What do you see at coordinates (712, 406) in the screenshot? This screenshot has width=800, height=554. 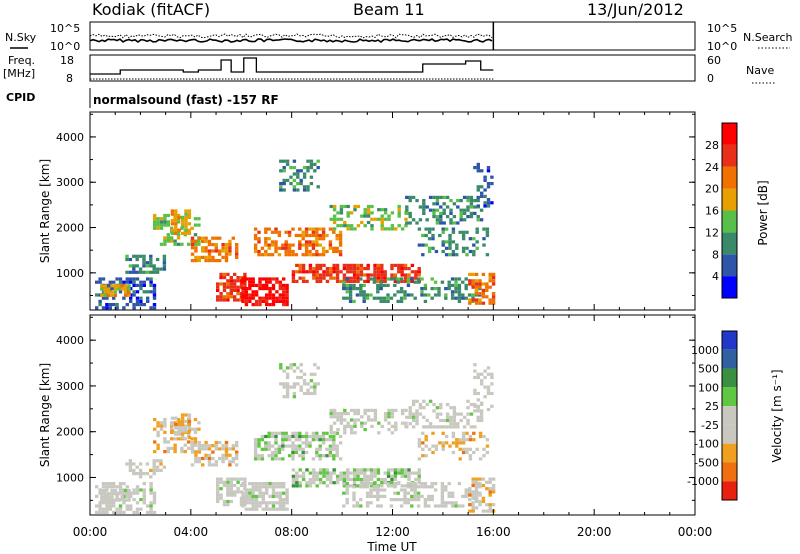 I see `velocity-colorbar-tick: 25` at bounding box center [712, 406].